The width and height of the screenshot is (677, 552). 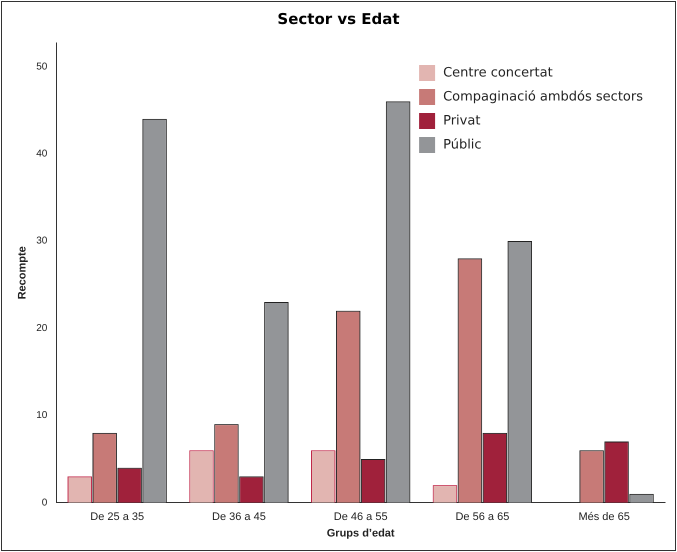 What do you see at coordinates (543, 96) in the screenshot?
I see `legend-label: Compaginació ambdós sectors` at bounding box center [543, 96].